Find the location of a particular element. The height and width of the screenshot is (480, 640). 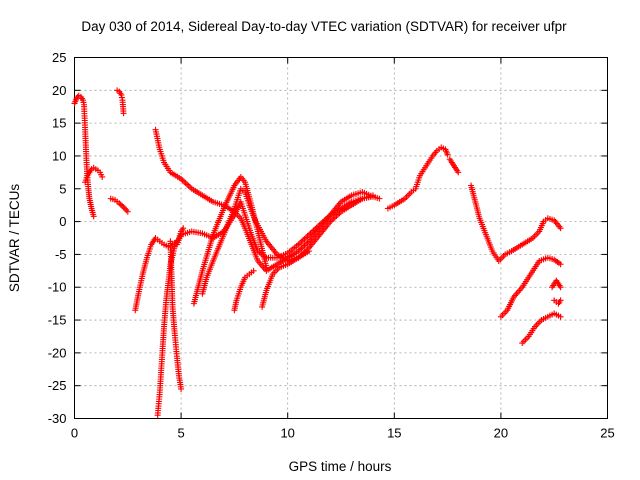

y-tick-label: -5 is located at coordinates (61, 254).